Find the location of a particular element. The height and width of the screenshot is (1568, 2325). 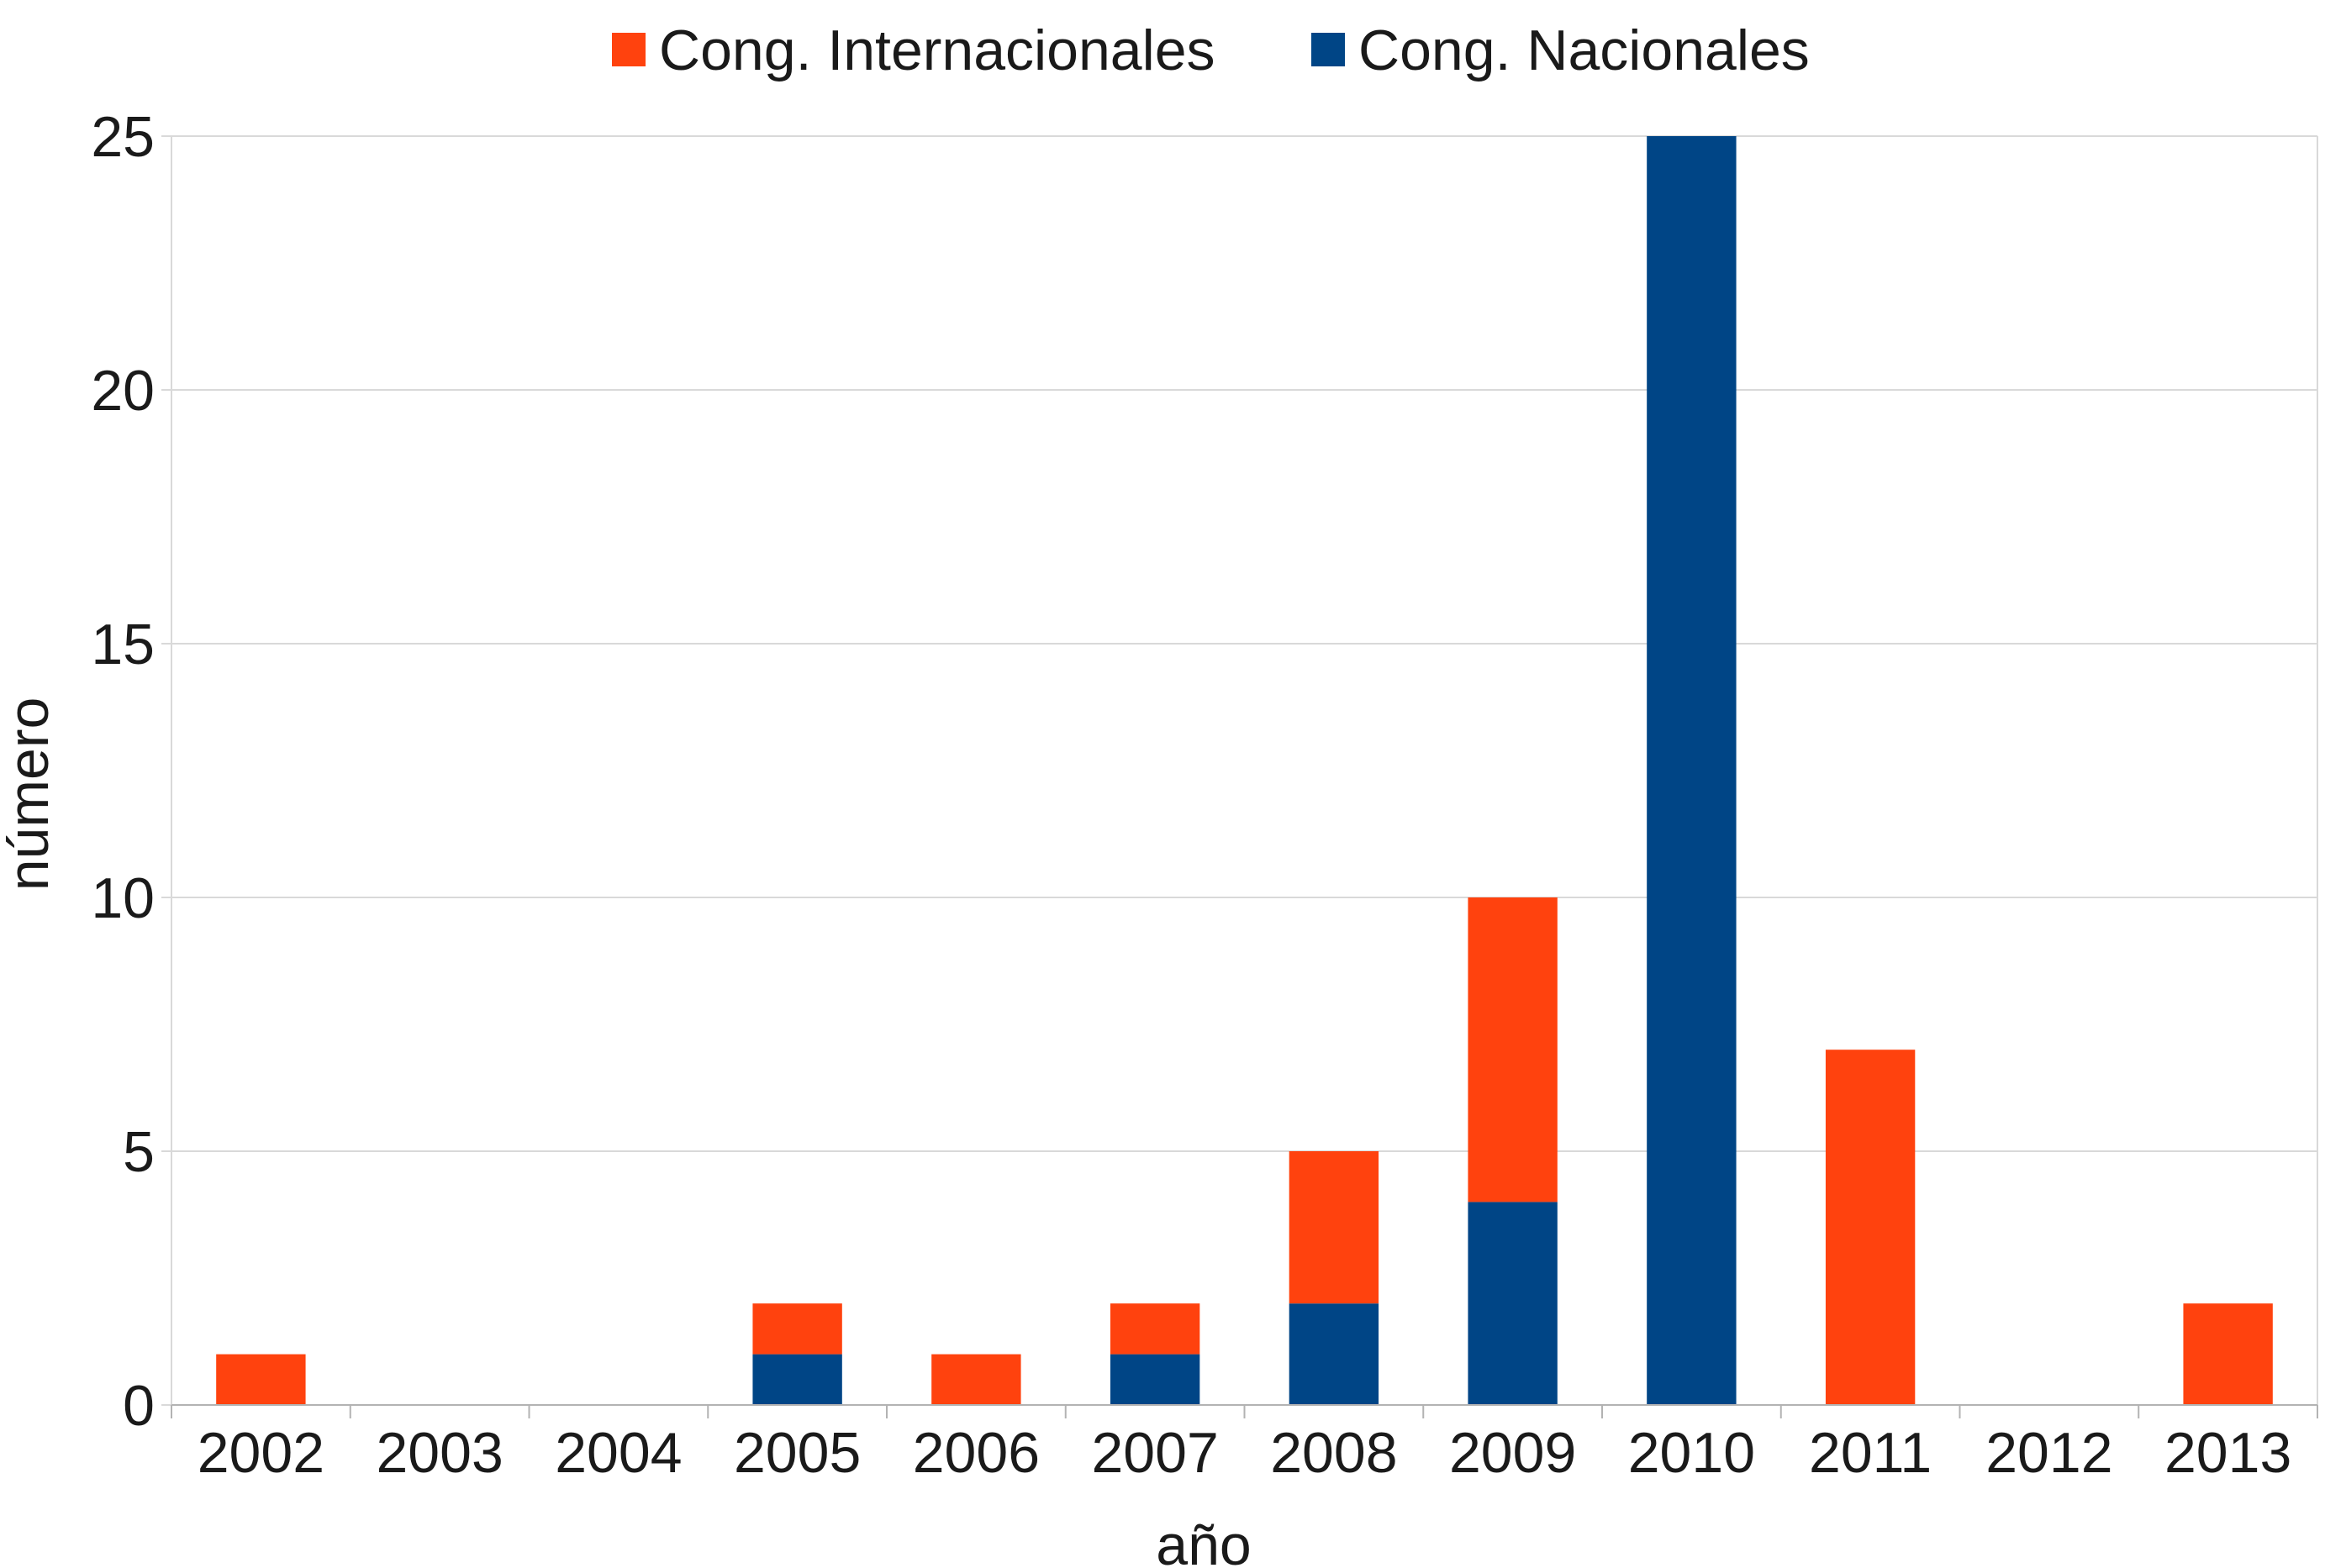

x-tick-label-2009: 2009 is located at coordinates (1512, 1453).